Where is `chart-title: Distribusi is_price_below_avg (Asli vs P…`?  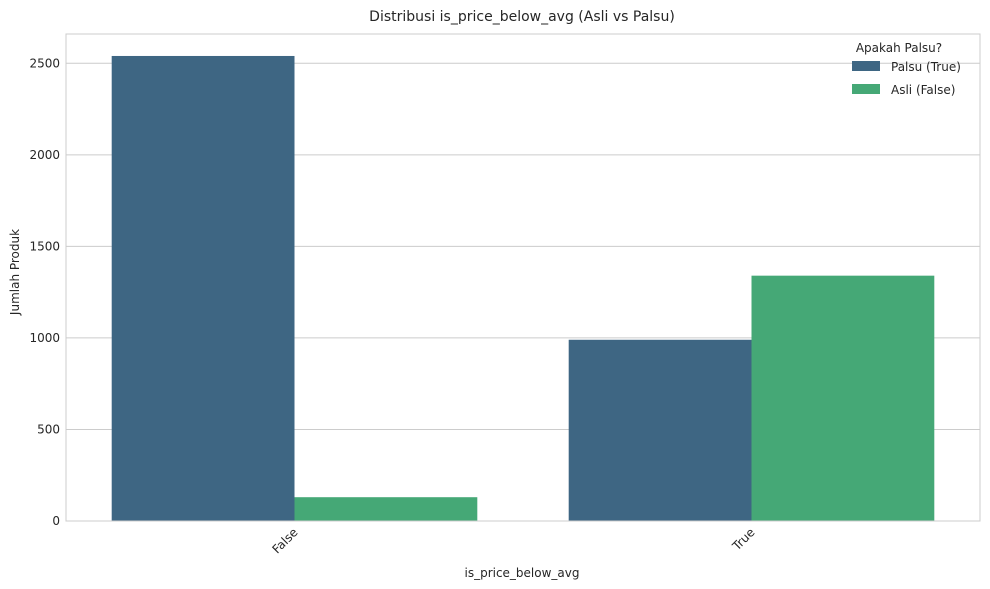
chart-title: Distribusi is_price_below_avg (Asli vs P… is located at coordinates (522, 17).